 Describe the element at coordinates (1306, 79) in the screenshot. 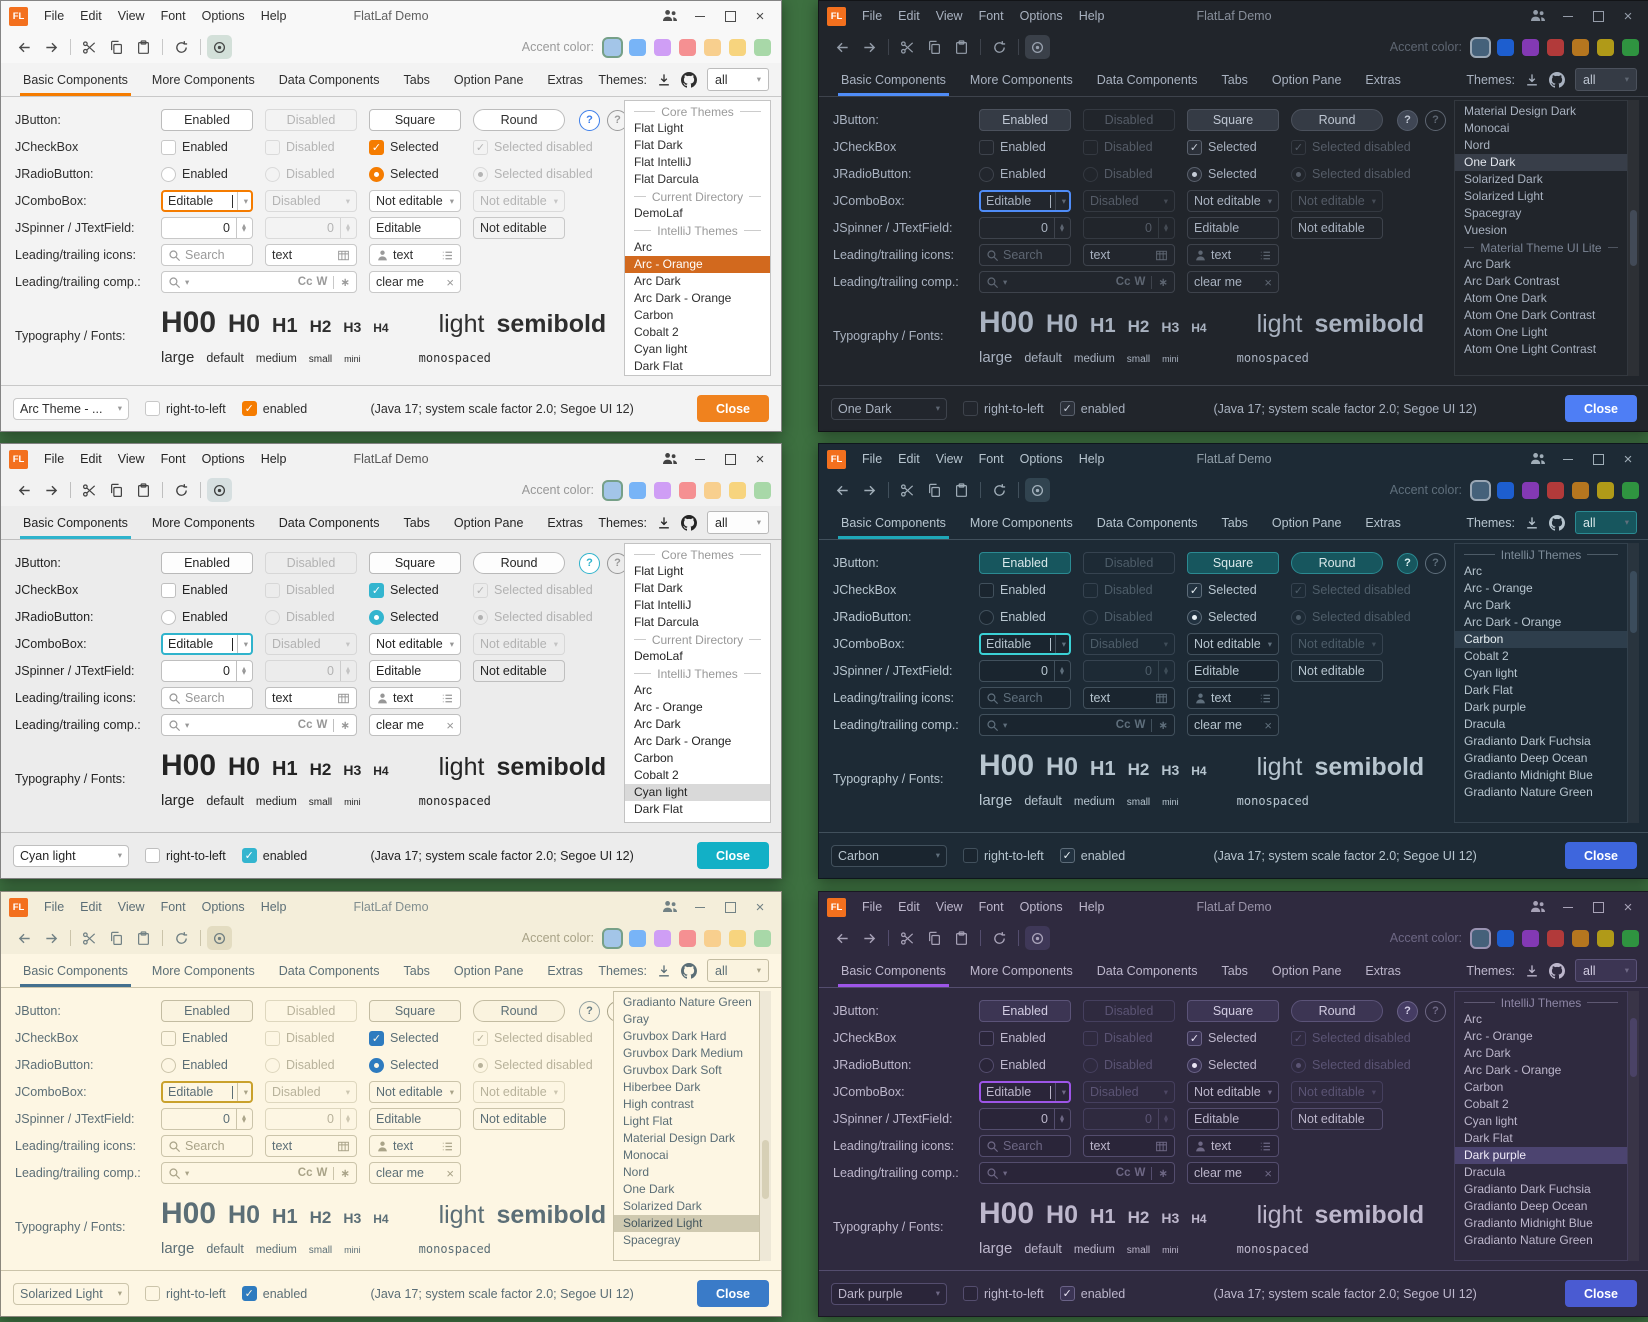

I see `tab-option-pane: Option Pane` at that location.